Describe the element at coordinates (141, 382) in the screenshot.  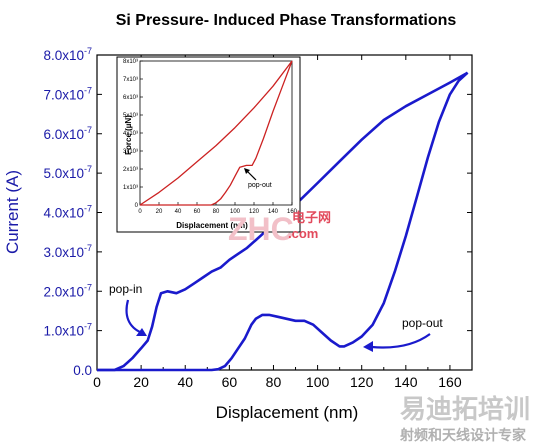
I see `x-tick-label: 20` at that location.